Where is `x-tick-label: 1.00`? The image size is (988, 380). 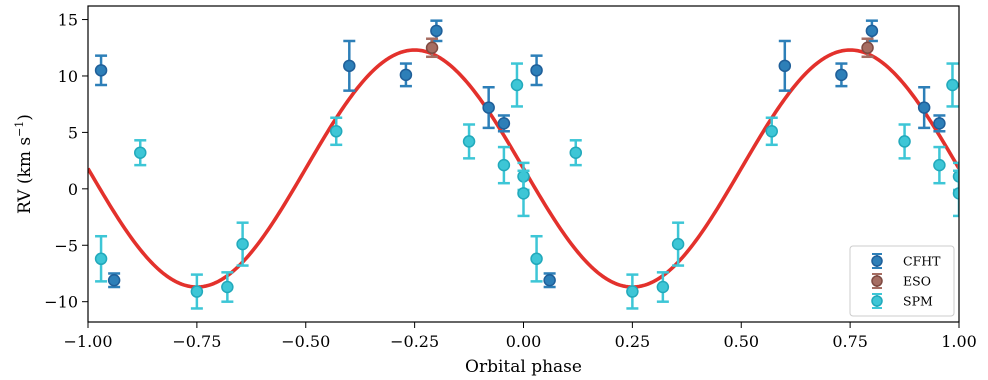
x-tick-label: 1.00 is located at coordinates (959, 341).